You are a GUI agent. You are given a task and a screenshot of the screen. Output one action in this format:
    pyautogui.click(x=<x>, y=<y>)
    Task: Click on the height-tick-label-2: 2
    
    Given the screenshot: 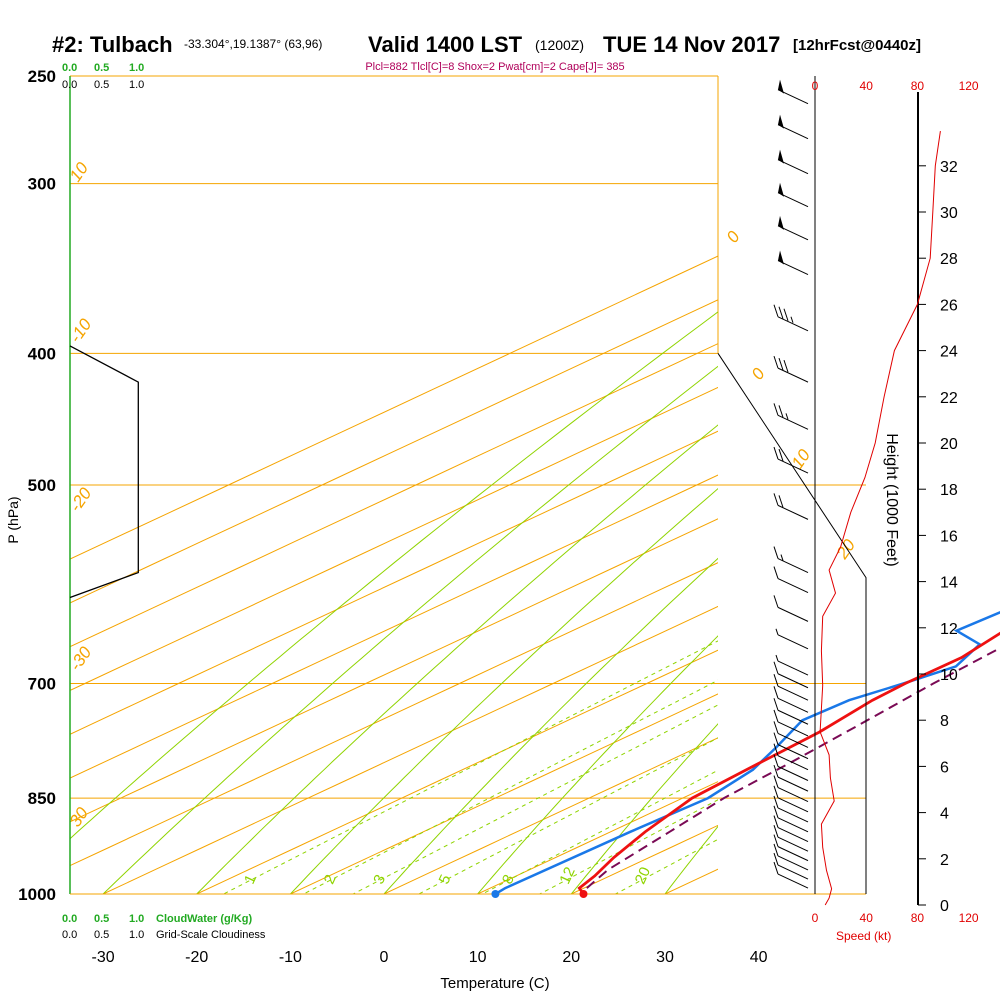 What is the action you would take?
    pyautogui.click(x=944, y=860)
    